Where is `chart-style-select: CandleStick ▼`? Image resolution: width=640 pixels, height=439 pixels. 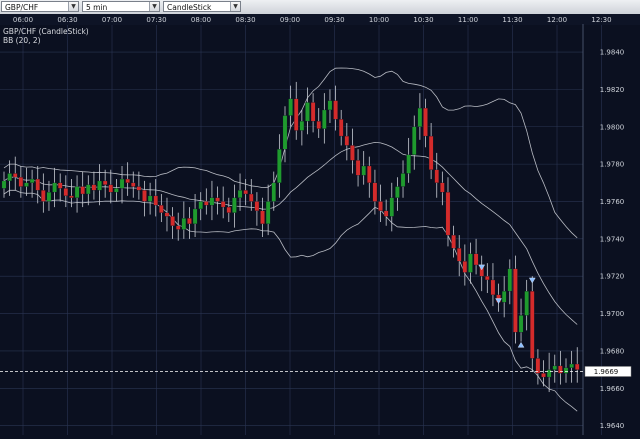
chart-style-select: CandleStick ▼ is located at coordinates (202, 6).